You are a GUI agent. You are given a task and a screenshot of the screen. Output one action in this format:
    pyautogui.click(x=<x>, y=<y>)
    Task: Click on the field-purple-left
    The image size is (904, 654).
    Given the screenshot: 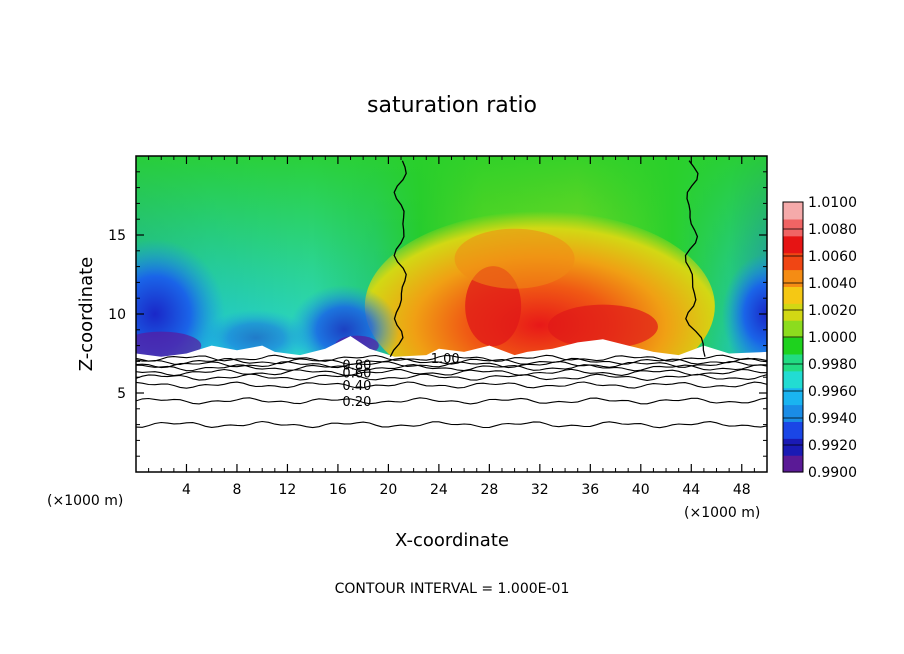 What is the action you would take?
    pyautogui.click(x=169, y=345)
    